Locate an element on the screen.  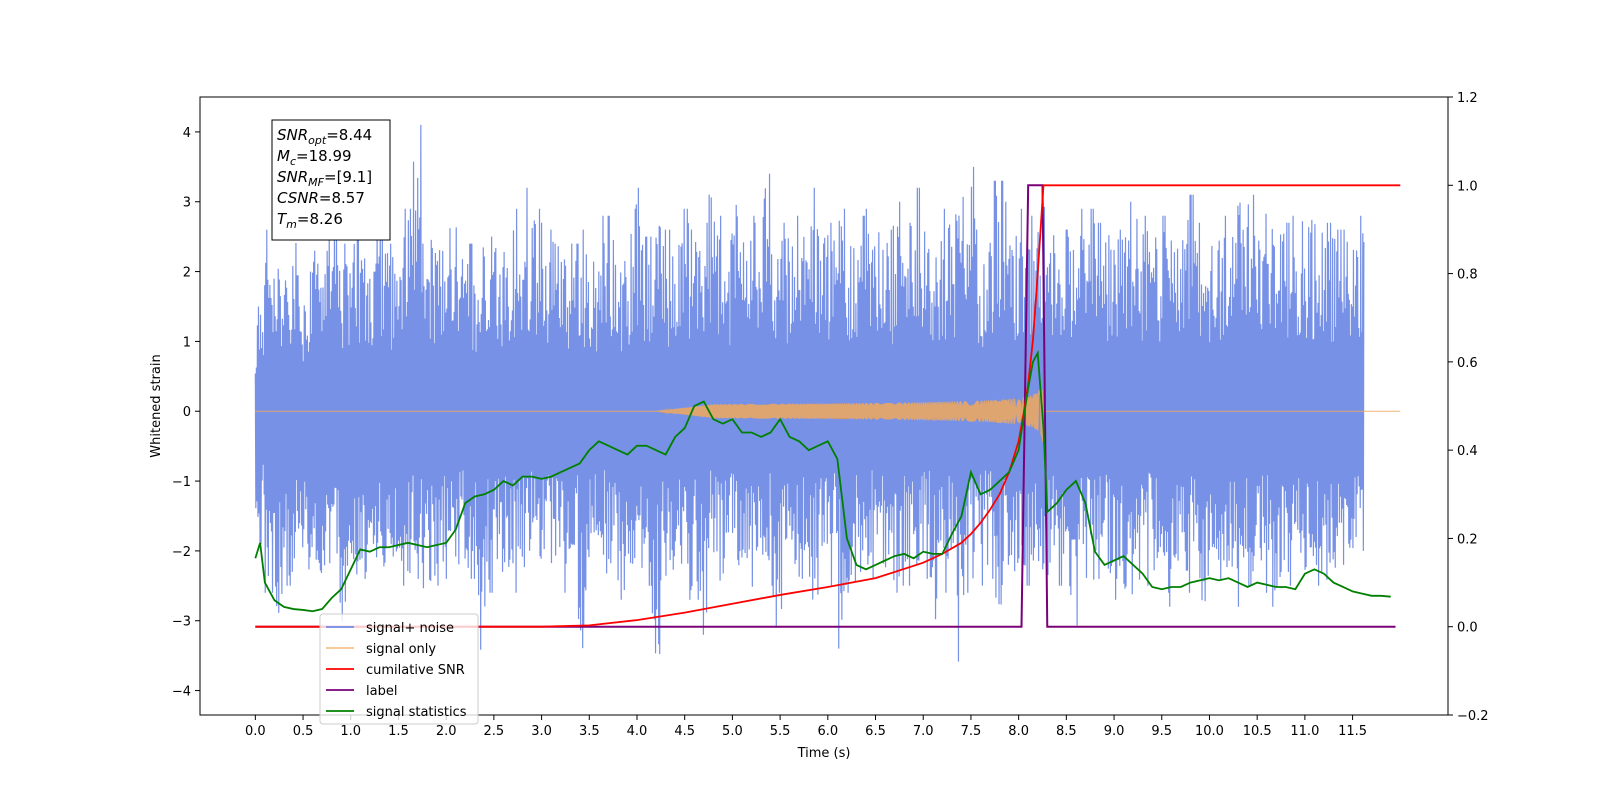
x-tick-label: 10.5 is located at coordinates (1257, 731).